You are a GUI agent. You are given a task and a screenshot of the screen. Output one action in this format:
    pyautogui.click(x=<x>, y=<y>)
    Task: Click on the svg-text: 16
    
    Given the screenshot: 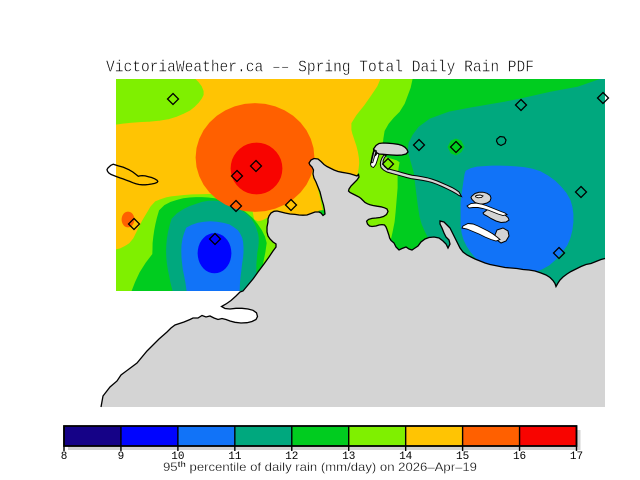 What is the action you would take?
    pyautogui.click(x=519, y=457)
    